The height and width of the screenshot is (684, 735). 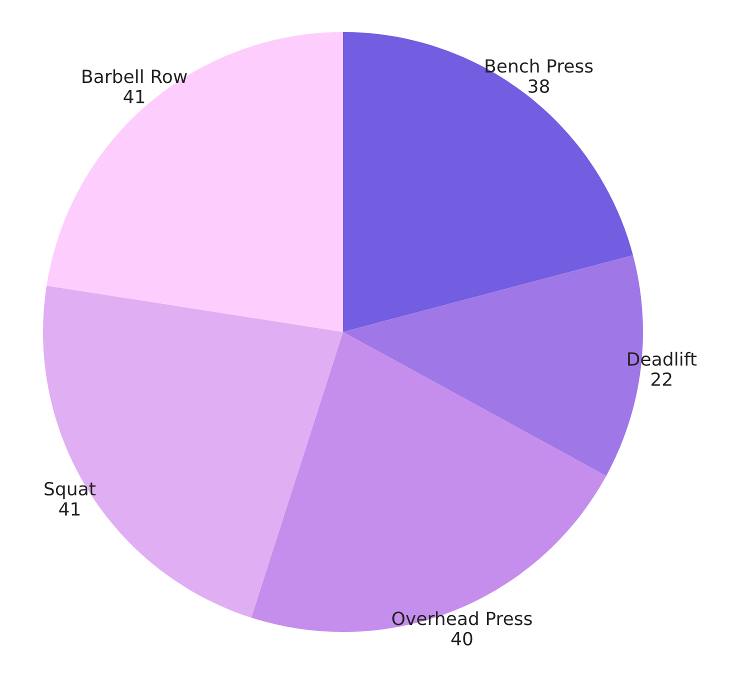 I want to click on data-label: 22, so click(x=661, y=379).